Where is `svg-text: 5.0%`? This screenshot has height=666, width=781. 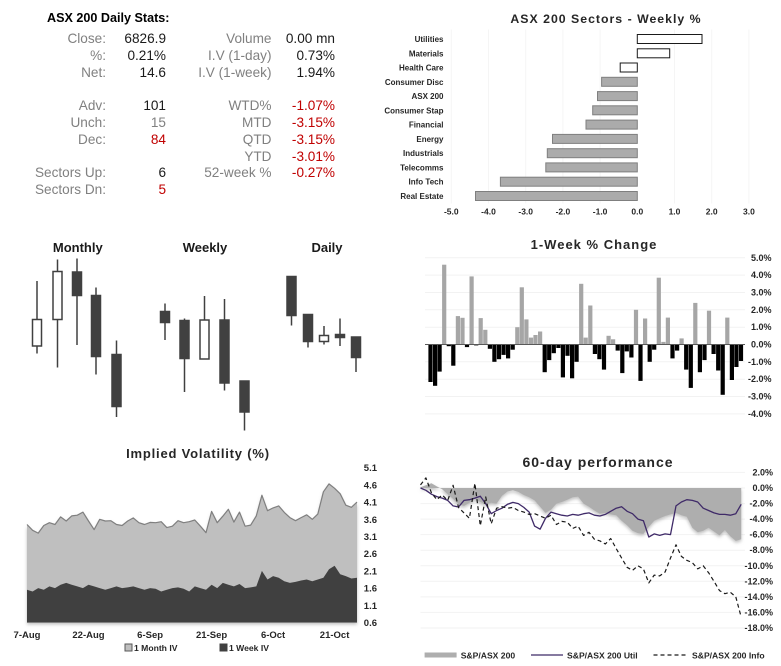
svg-text: 5.0% is located at coordinates (761, 258).